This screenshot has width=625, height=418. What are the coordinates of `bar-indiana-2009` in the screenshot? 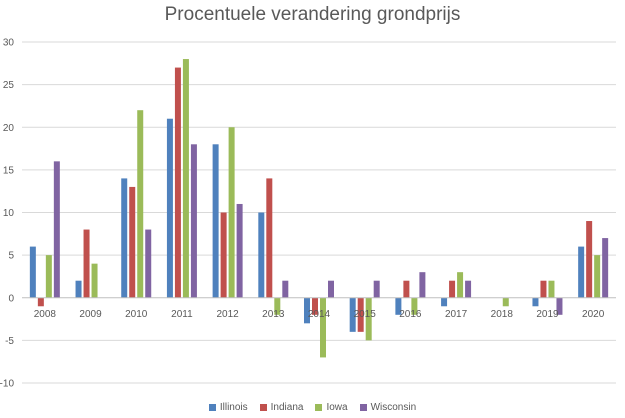 It's located at (86, 263).